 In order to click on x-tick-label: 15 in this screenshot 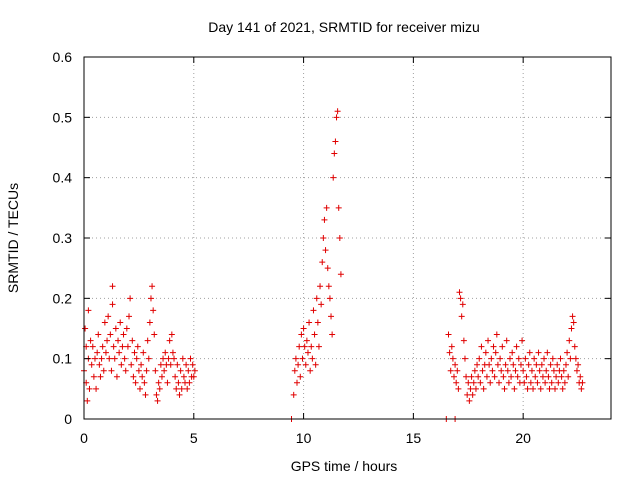, I will do `click(414, 438)`.